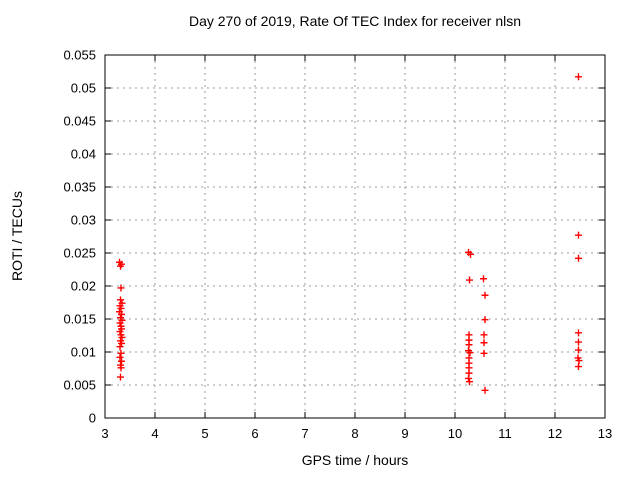  Describe the element at coordinates (404, 433) in the screenshot. I see `x-tick-label: 9` at that location.